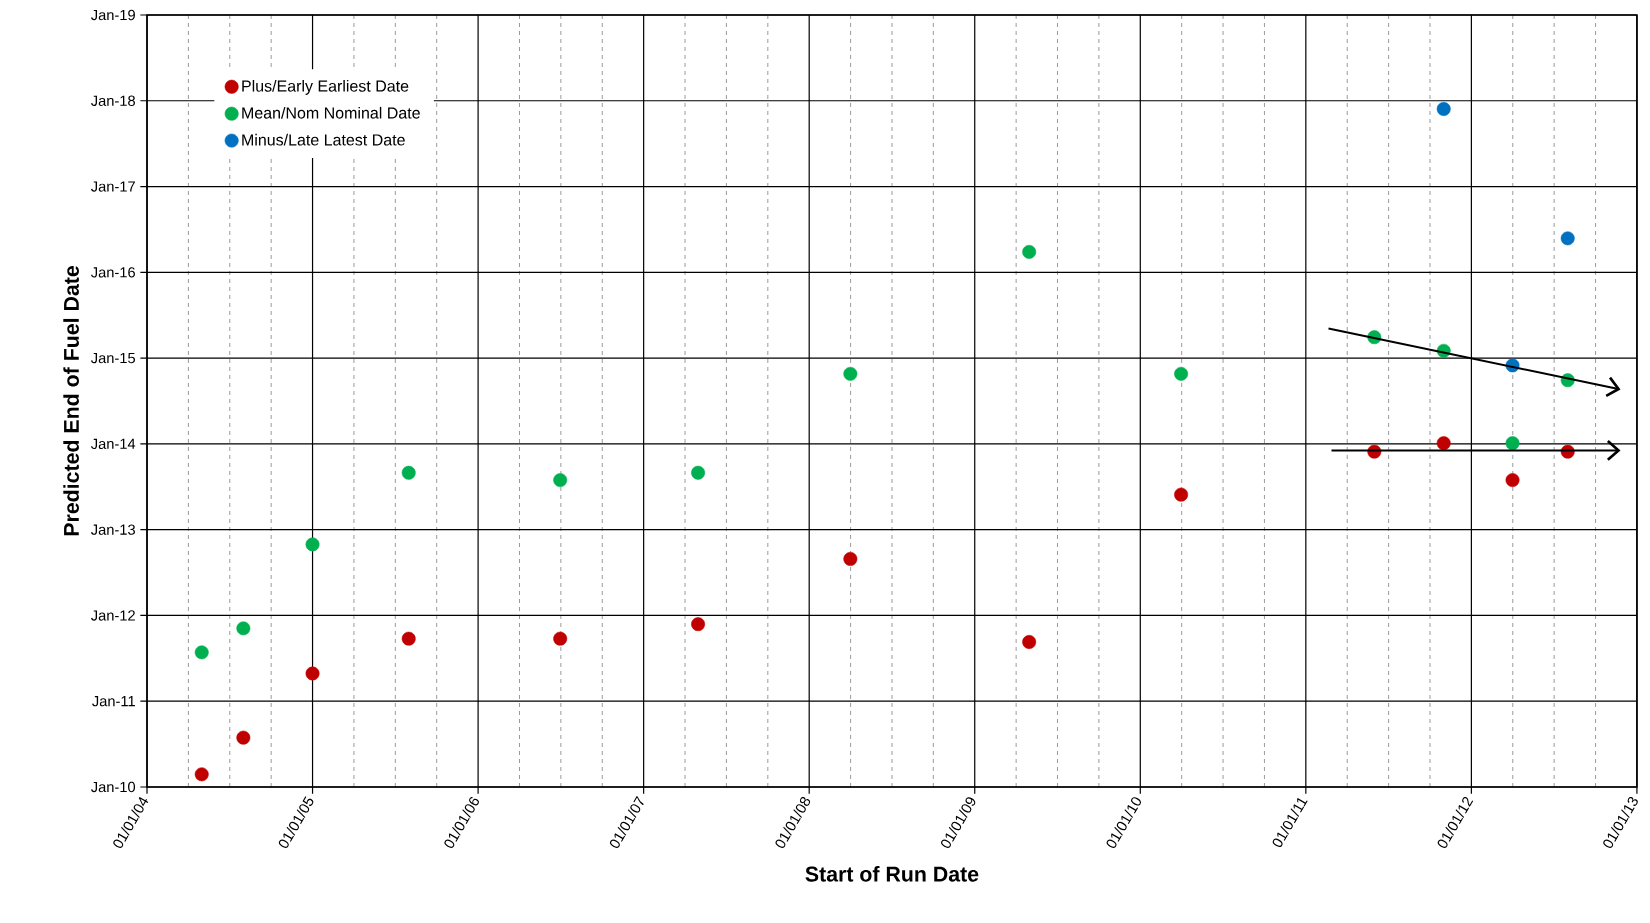  What do you see at coordinates (323, 139) in the screenshot?
I see `legend-label: Minus/Late Latest Date` at bounding box center [323, 139].